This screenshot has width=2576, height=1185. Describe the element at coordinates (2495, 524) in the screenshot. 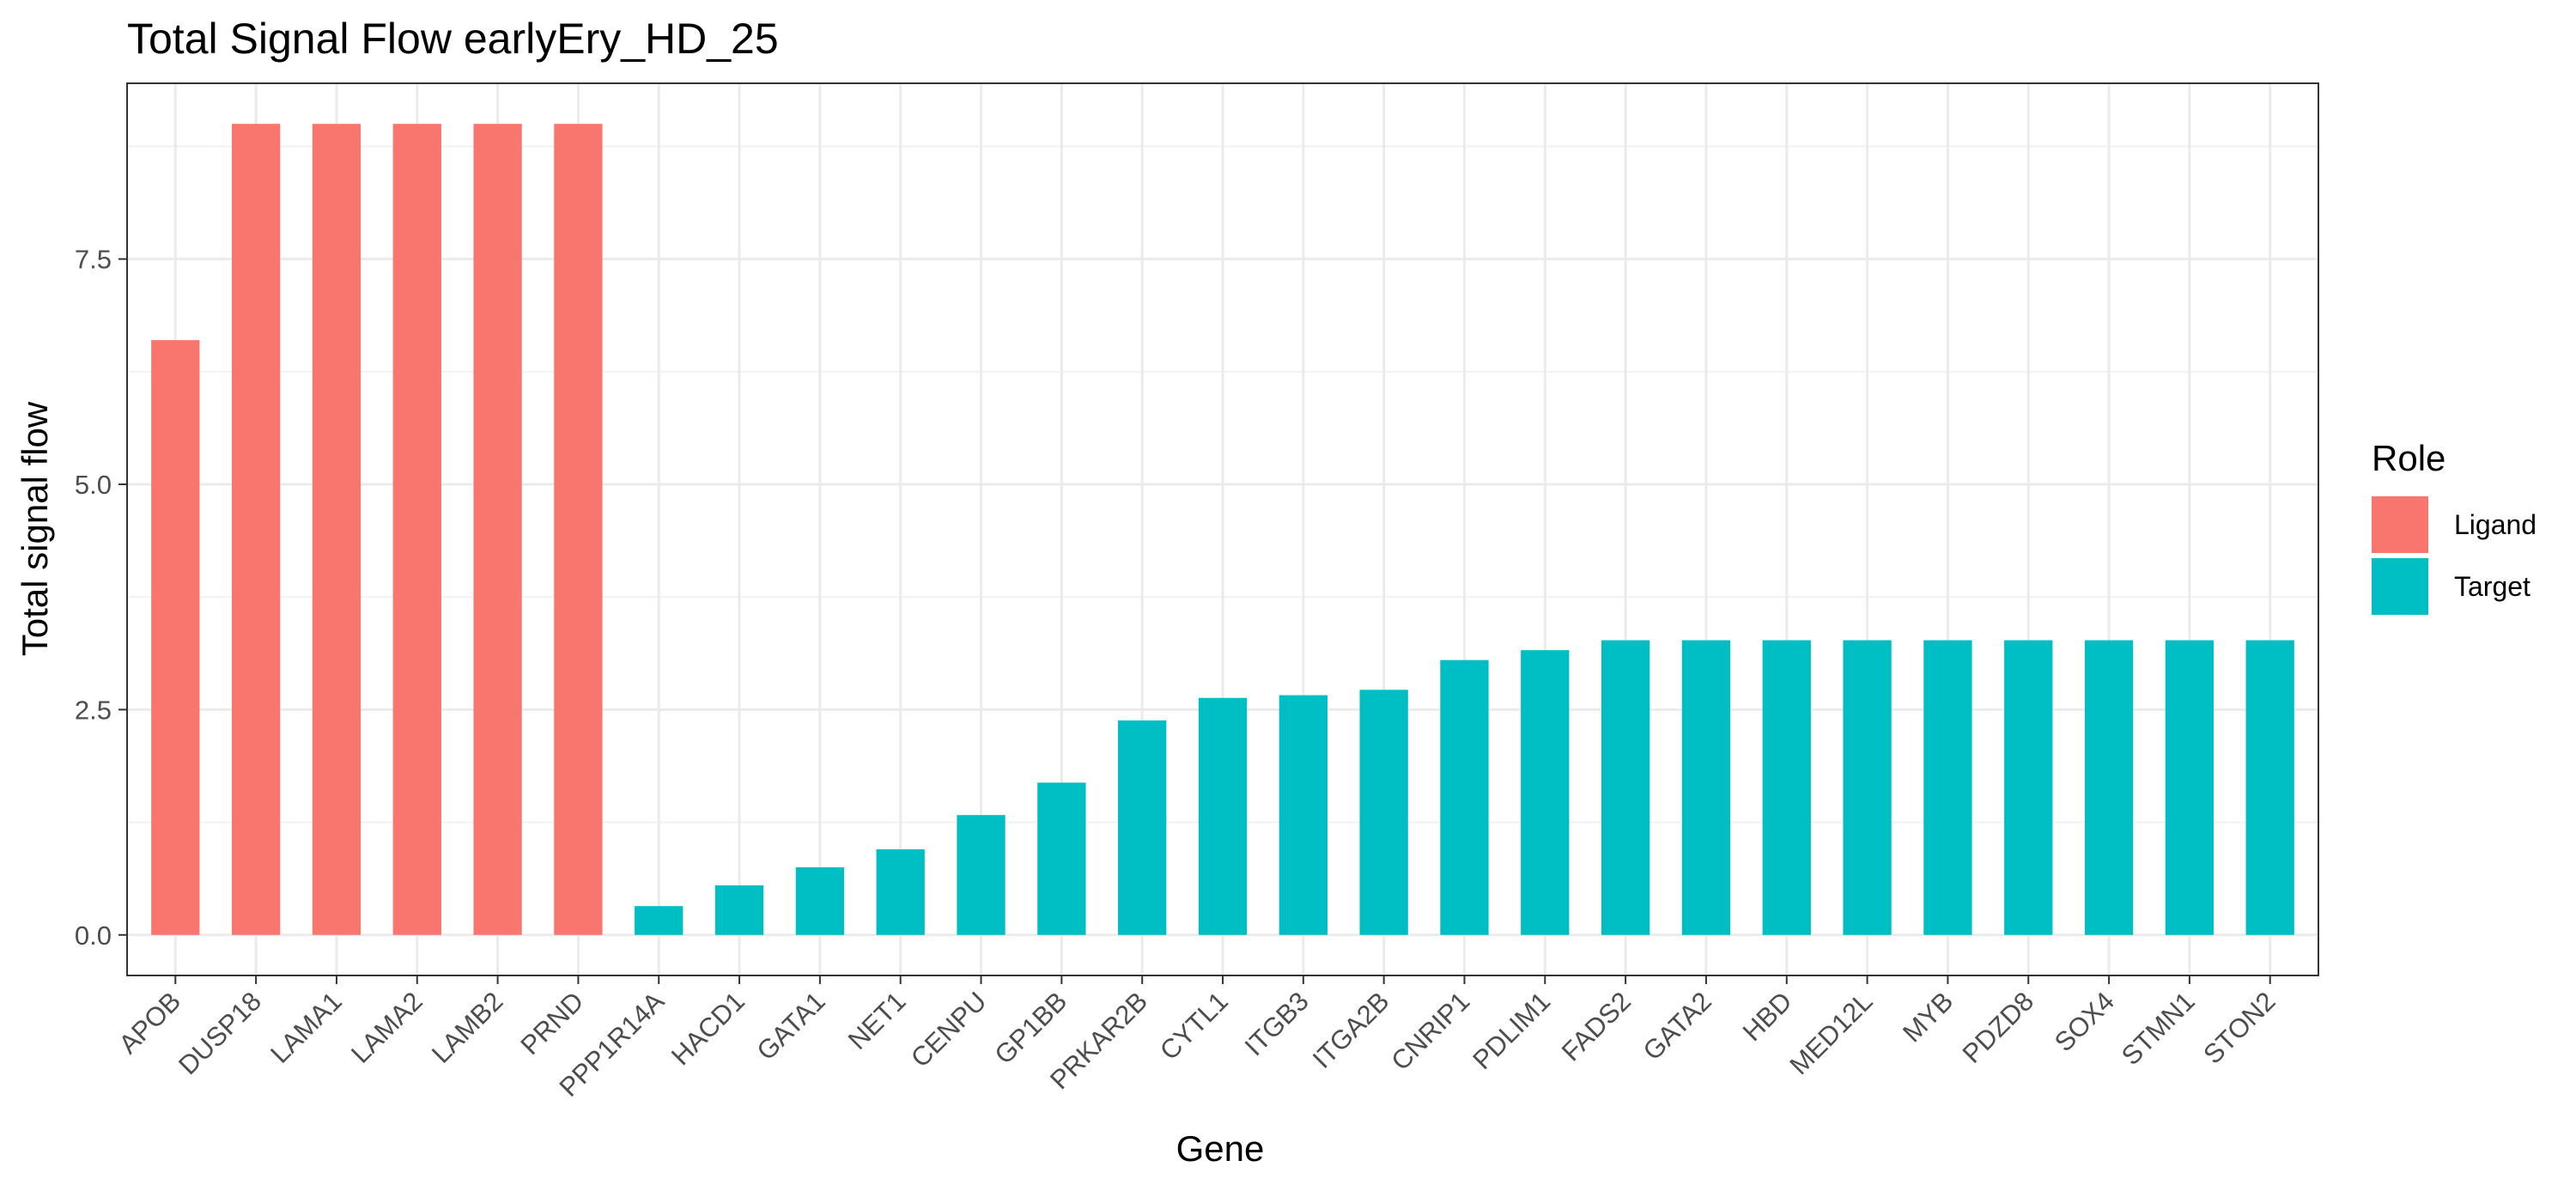

I see `legend-label-ligand: Ligand` at that location.